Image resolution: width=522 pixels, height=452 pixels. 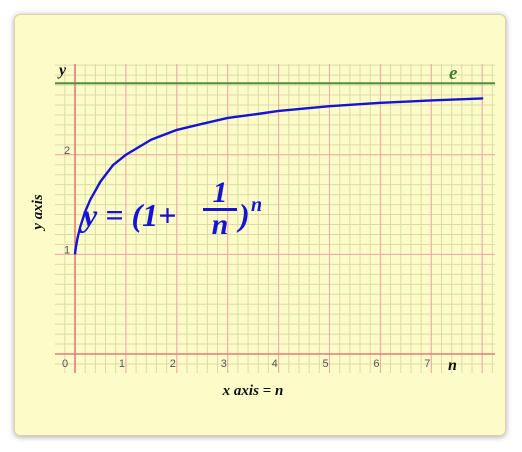 I want to click on formula-close: ), so click(x=243, y=215).